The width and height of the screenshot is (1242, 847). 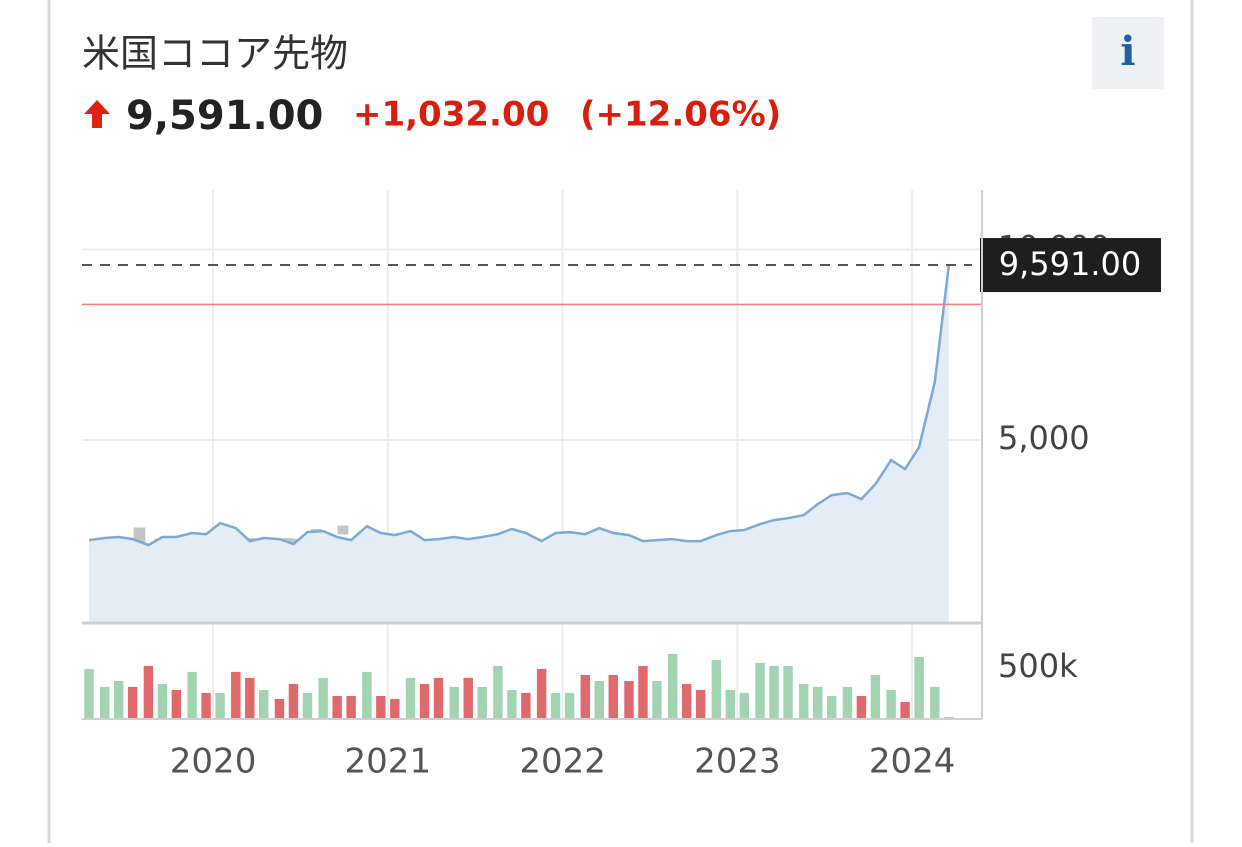 I want to click on last-price-box, so click(x=1070, y=265).